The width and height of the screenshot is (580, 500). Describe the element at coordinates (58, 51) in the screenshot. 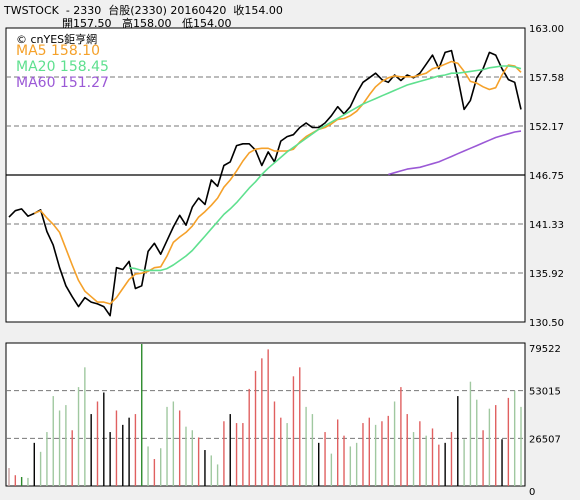

I see `legend-ma5: MA5 158.10` at that location.